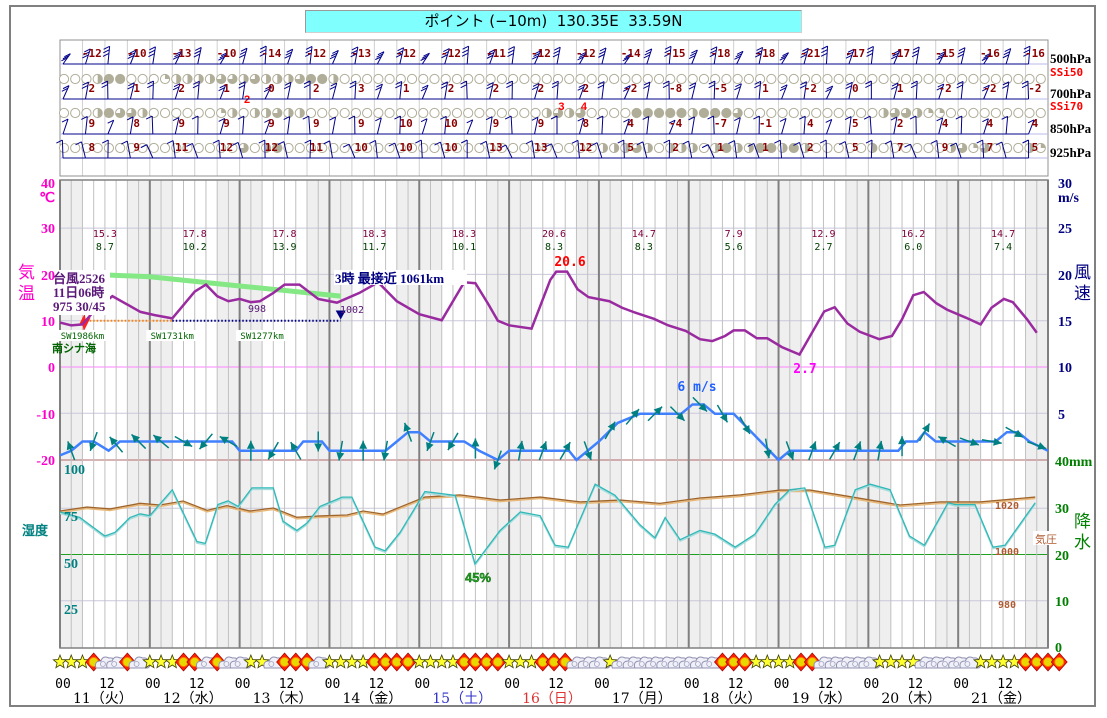 The height and width of the screenshot is (718, 1107). Describe the element at coordinates (855, 53) in the screenshot. I see `level-temp: -17` at that location.